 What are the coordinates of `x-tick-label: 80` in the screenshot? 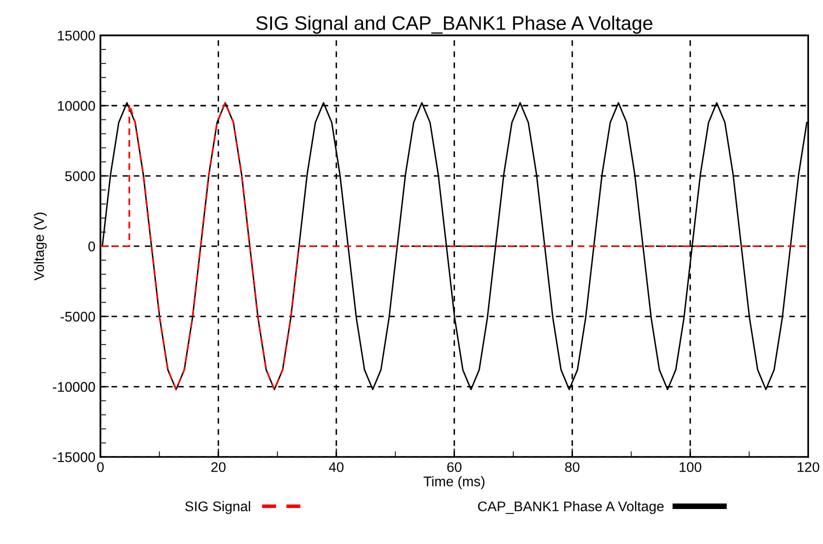 It's located at (572, 467).